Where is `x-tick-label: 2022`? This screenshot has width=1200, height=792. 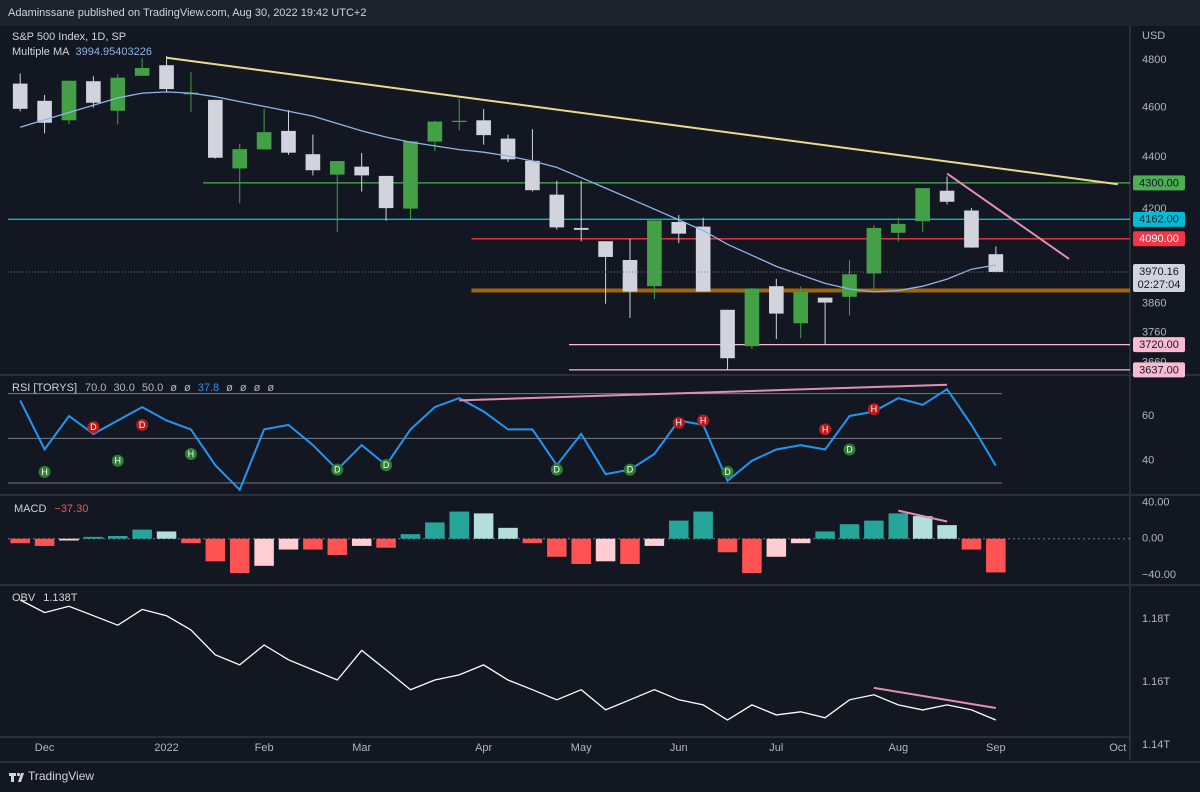
x-tick-label: 2022 is located at coordinates (166, 748).